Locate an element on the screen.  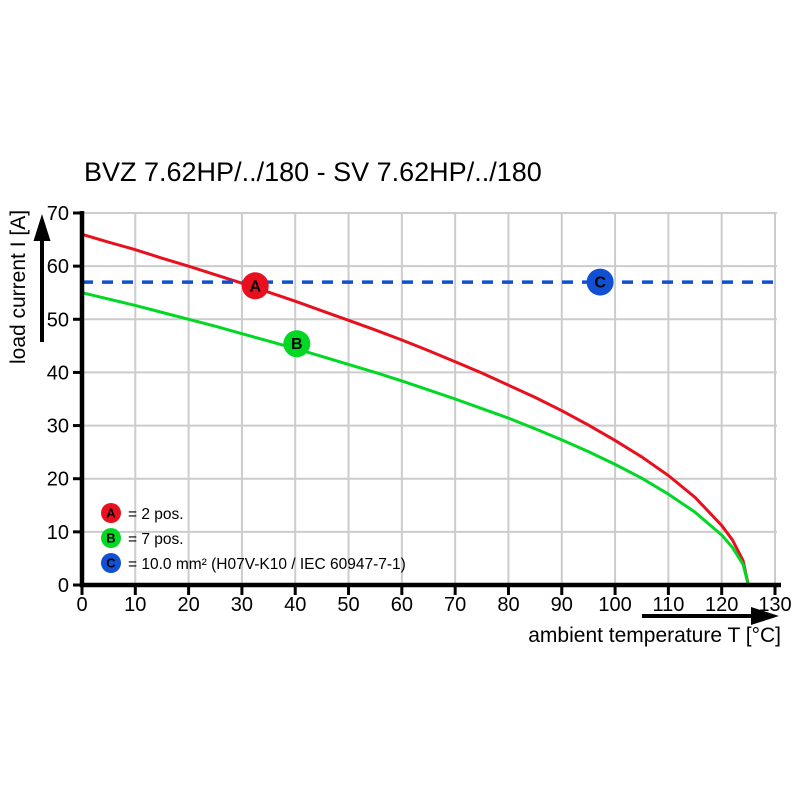
y-tick-label: 70 is located at coordinates (58, 214).